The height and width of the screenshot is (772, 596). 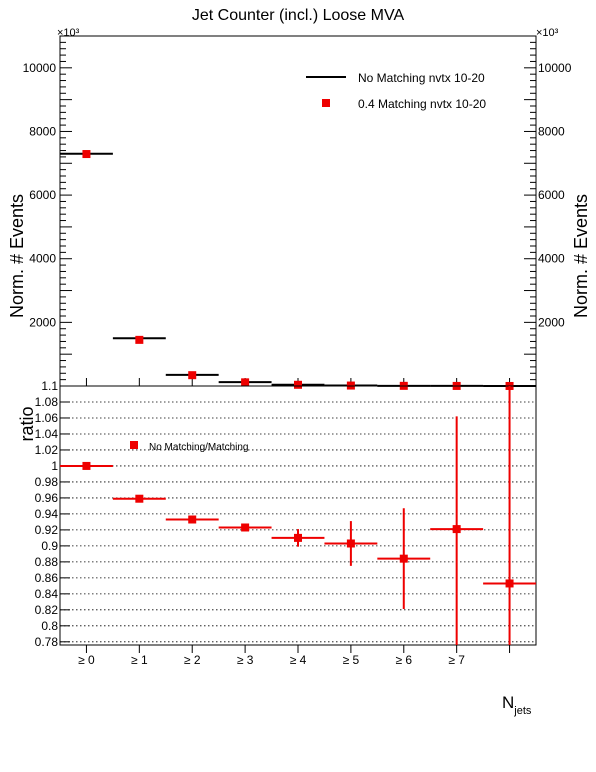 I want to click on legend-entry-matching: 0.4 Matching nvtx 10-20, so click(x=422, y=104).